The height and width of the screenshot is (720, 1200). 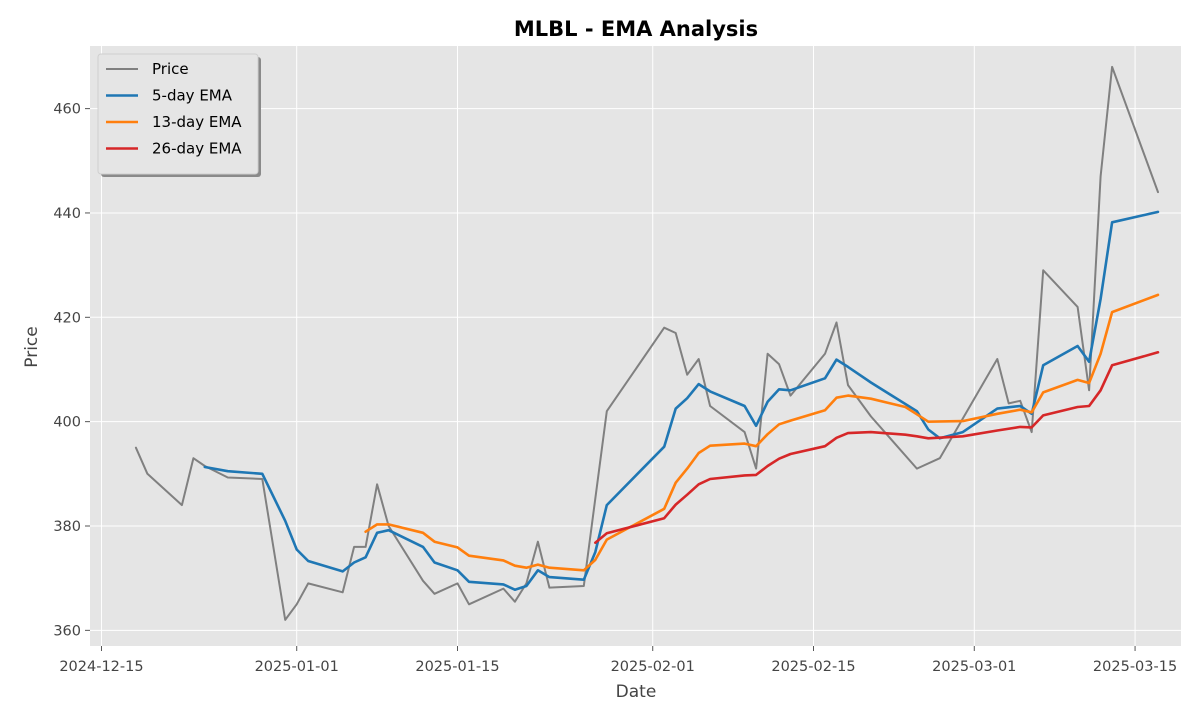 What do you see at coordinates (636, 29) in the screenshot?
I see `chart-title: MLBL - EMA Analysis` at bounding box center [636, 29].